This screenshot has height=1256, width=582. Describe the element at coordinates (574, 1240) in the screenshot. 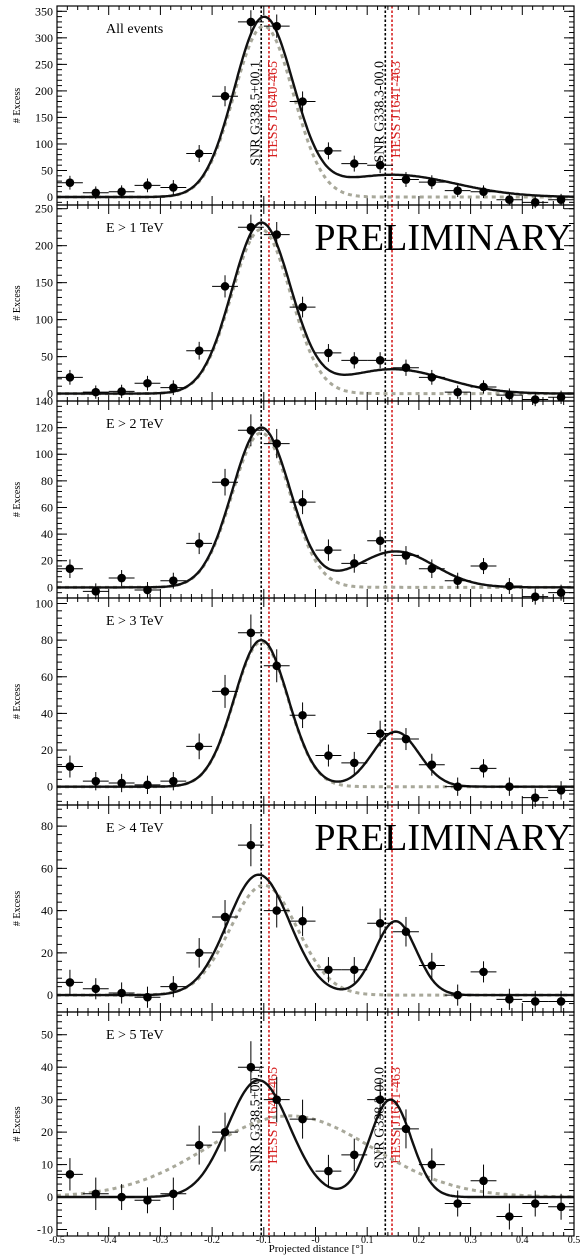

I see `x-tick-label: 0.5` at that location.